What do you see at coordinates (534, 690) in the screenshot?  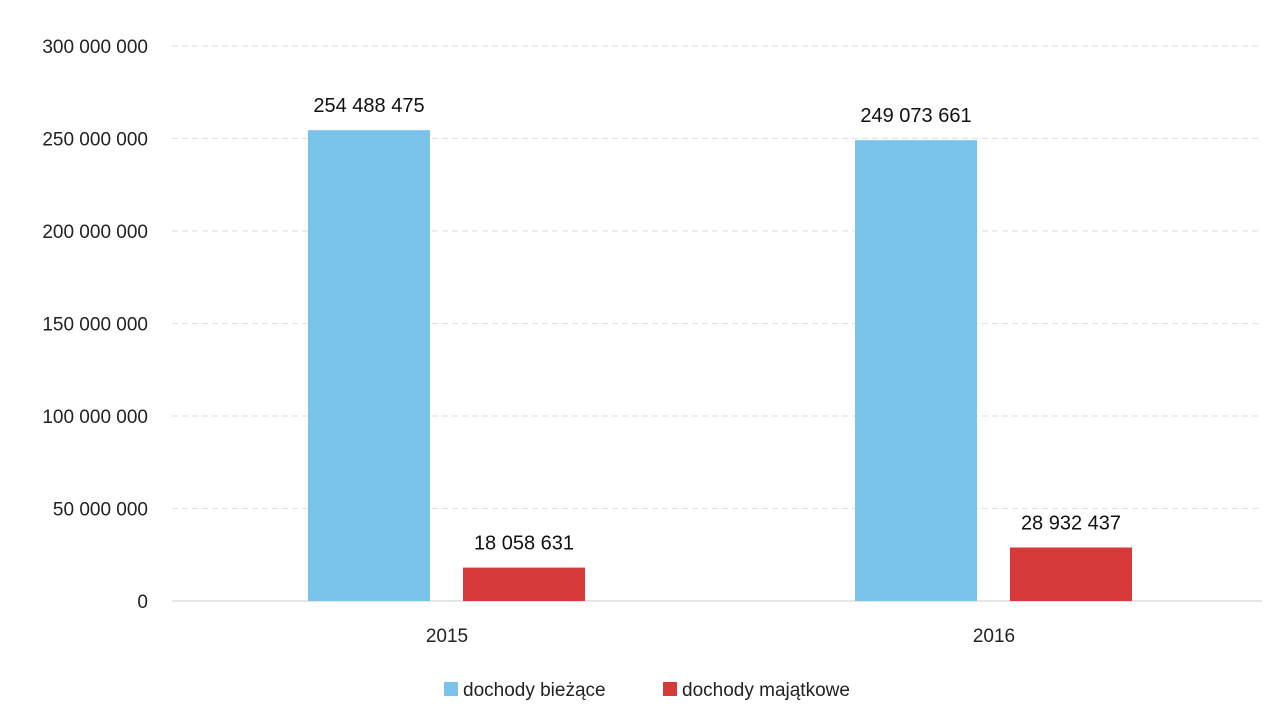 I see `legend-label: dochody bieżące` at bounding box center [534, 690].